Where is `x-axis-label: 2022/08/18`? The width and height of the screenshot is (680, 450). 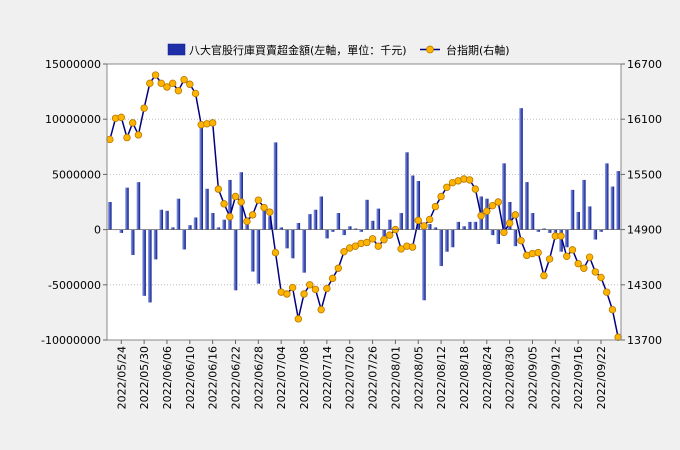
x-axis-label: 2022/08/18 is located at coordinates (464, 377).